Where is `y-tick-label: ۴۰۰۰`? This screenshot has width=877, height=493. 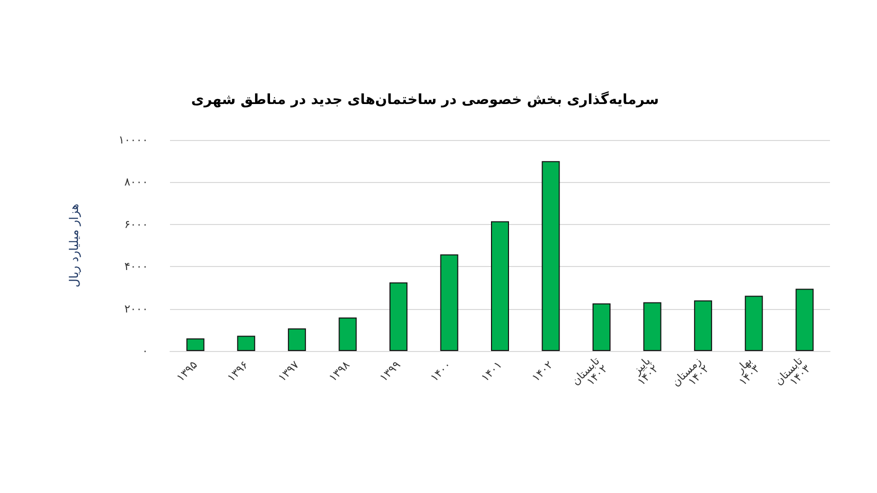 y-tick-label: ۴۰۰۰ is located at coordinates (136, 267).